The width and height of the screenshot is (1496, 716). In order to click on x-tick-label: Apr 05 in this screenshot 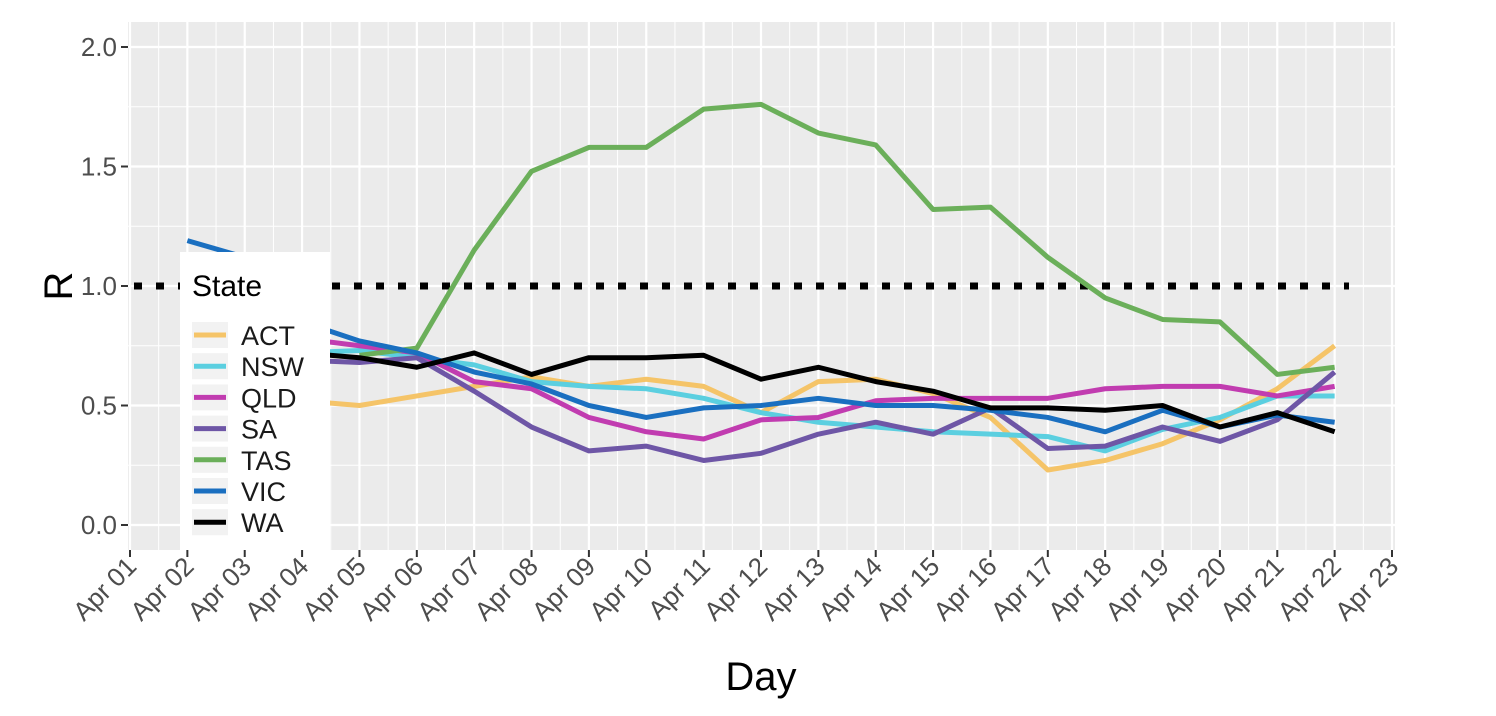, I will do `click(333, 588)`.